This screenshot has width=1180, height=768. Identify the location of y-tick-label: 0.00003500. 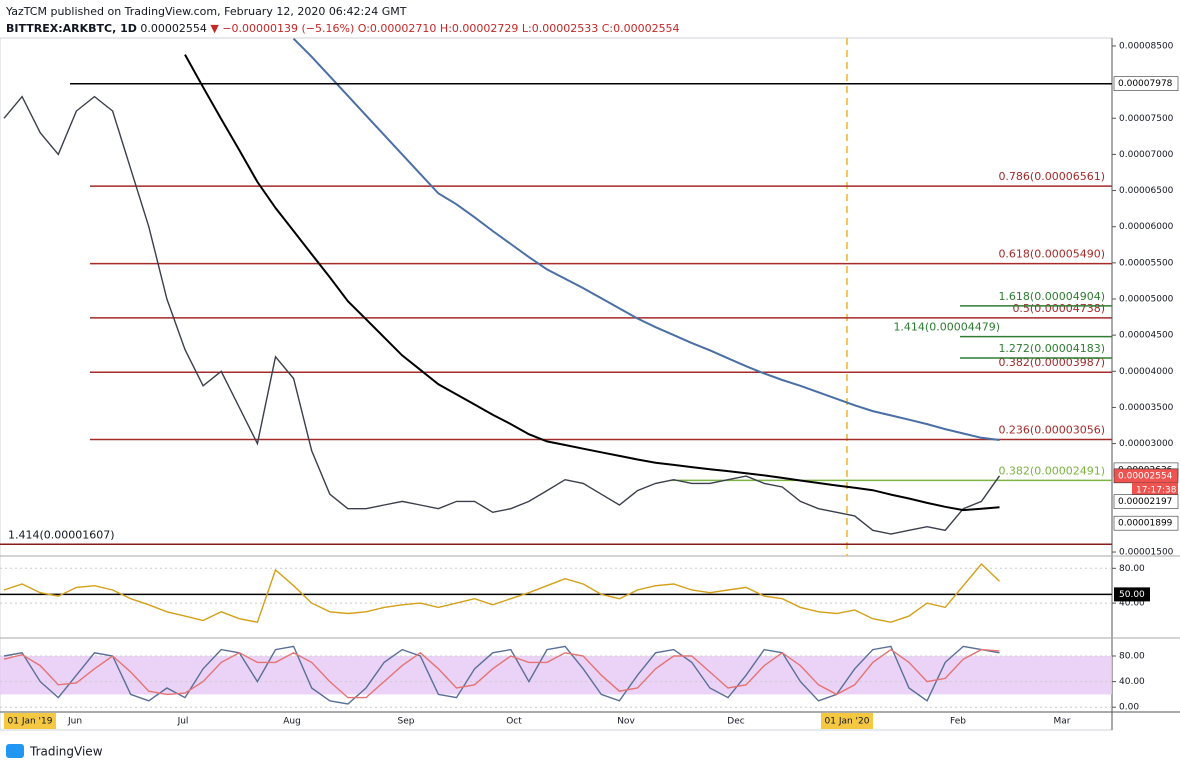
(1146, 408).